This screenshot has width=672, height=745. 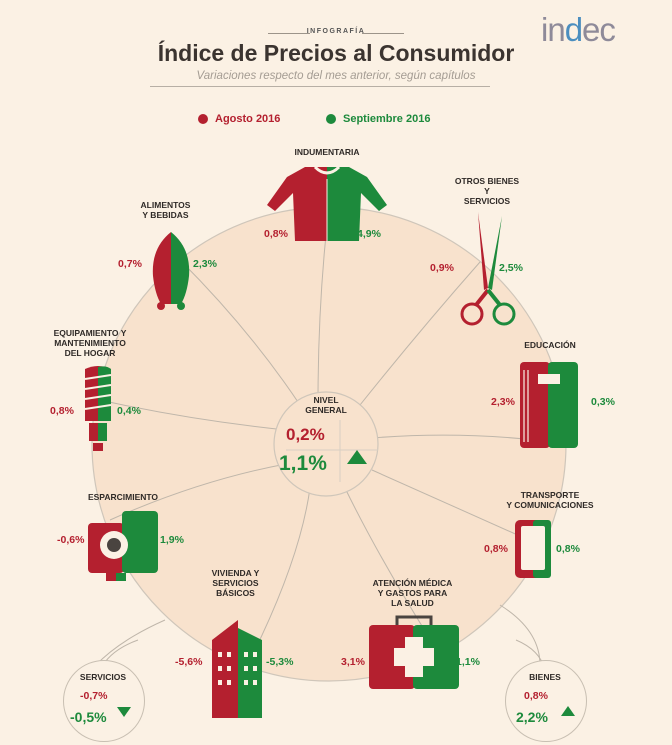 What do you see at coordinates (235, 573) in the screenshot?
I see `category-label-line: VIVIENDA Y` at bounding box center [235, 573].